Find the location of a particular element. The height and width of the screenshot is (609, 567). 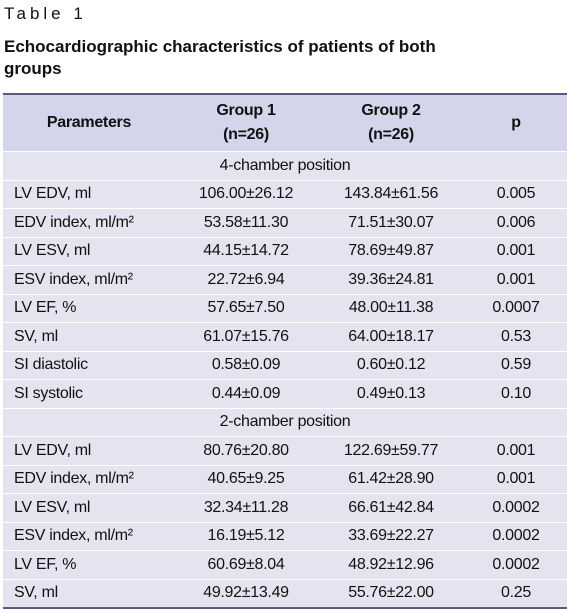

value-cell: 32.34±11.28 is located at coordinates (246, 508).